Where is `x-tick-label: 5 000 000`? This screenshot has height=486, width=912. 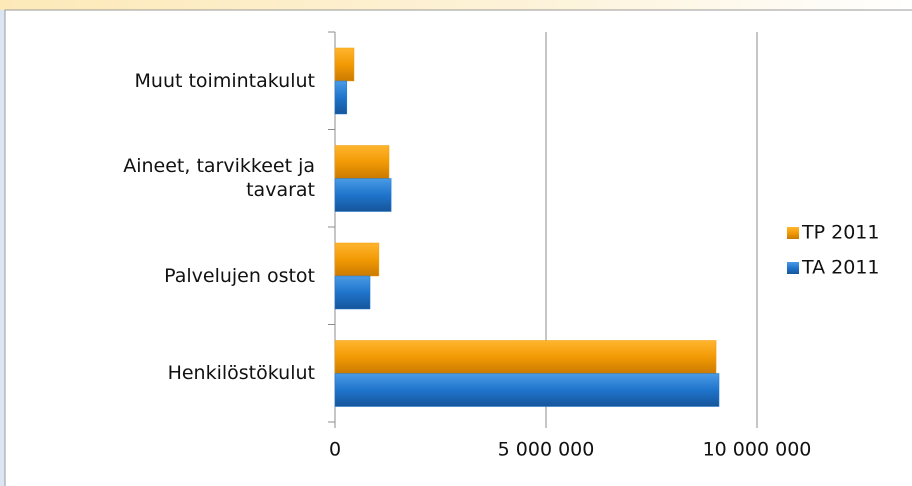 x-tick-label: 5 000 000 is located at coordinates (546, 450).